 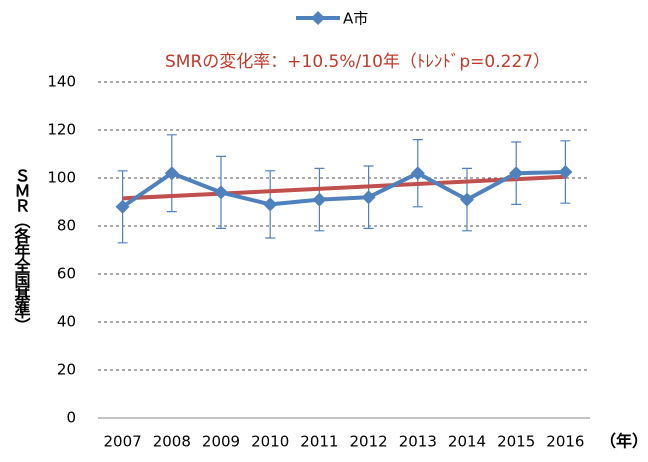 What do you see at coordinates (66, 322) in the screenshot?
I see `y-tick-label: 40` at bounding box center [66, 322].